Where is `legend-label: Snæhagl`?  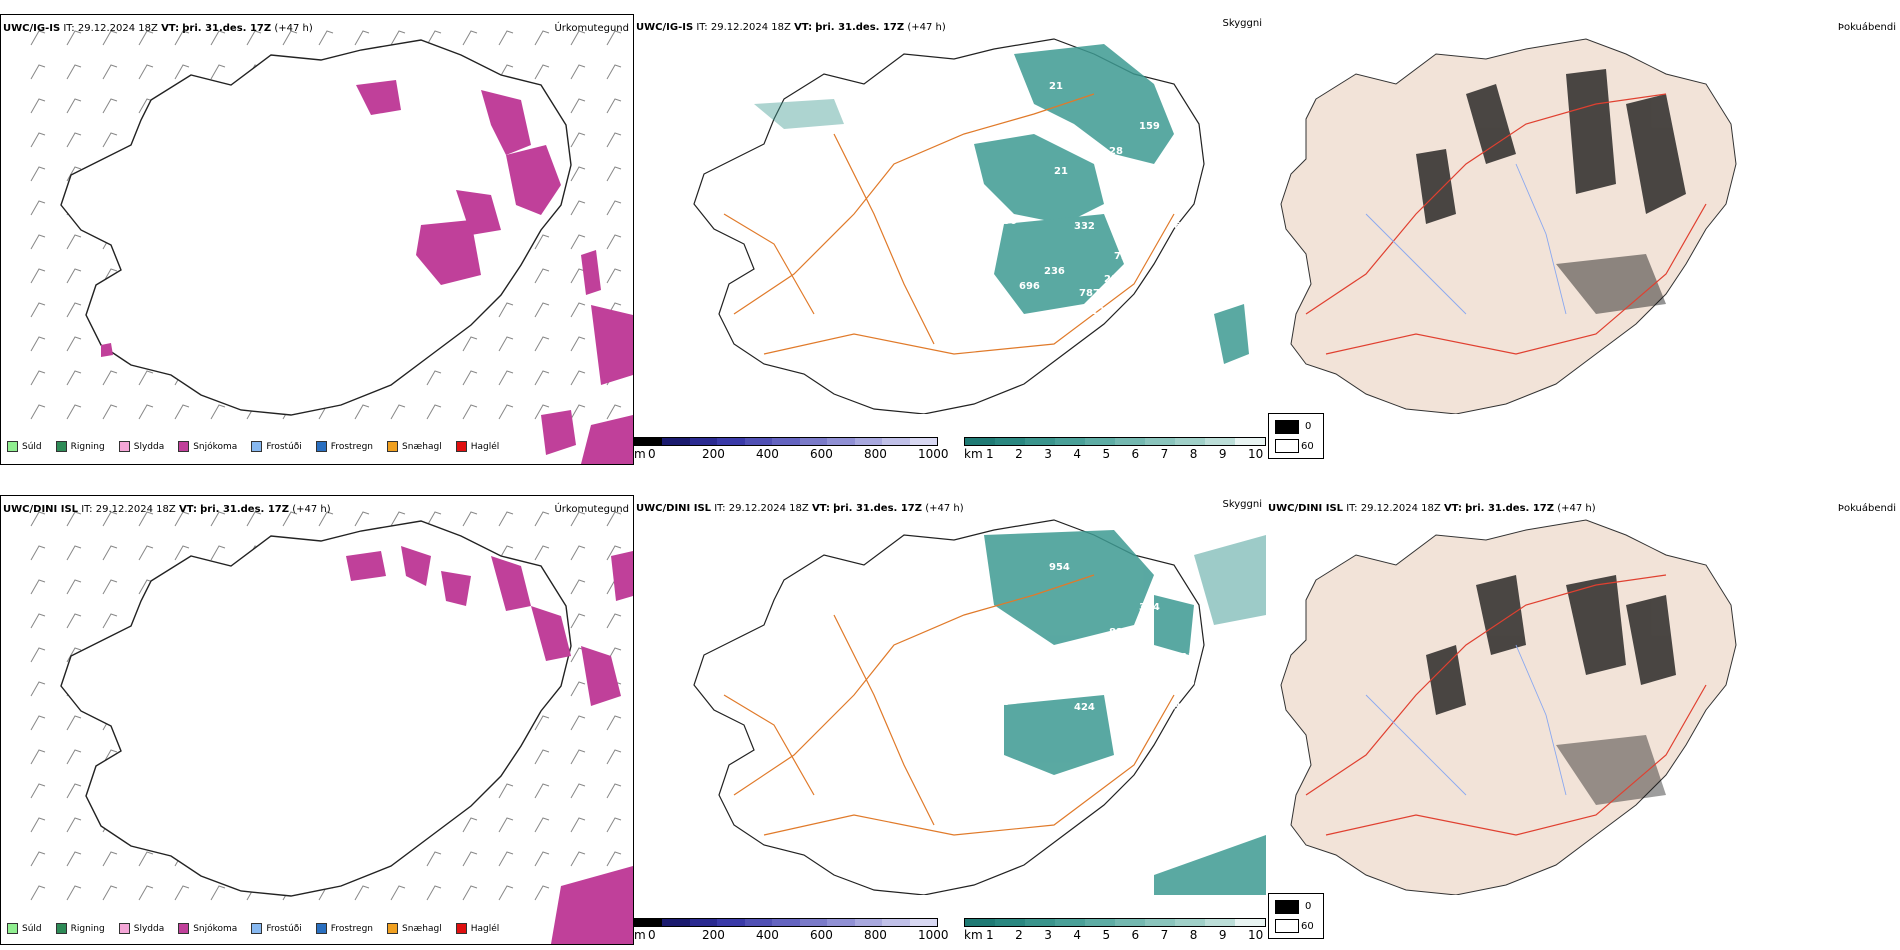
legend-label: Snæhagl is located at coordinates (422, 928).